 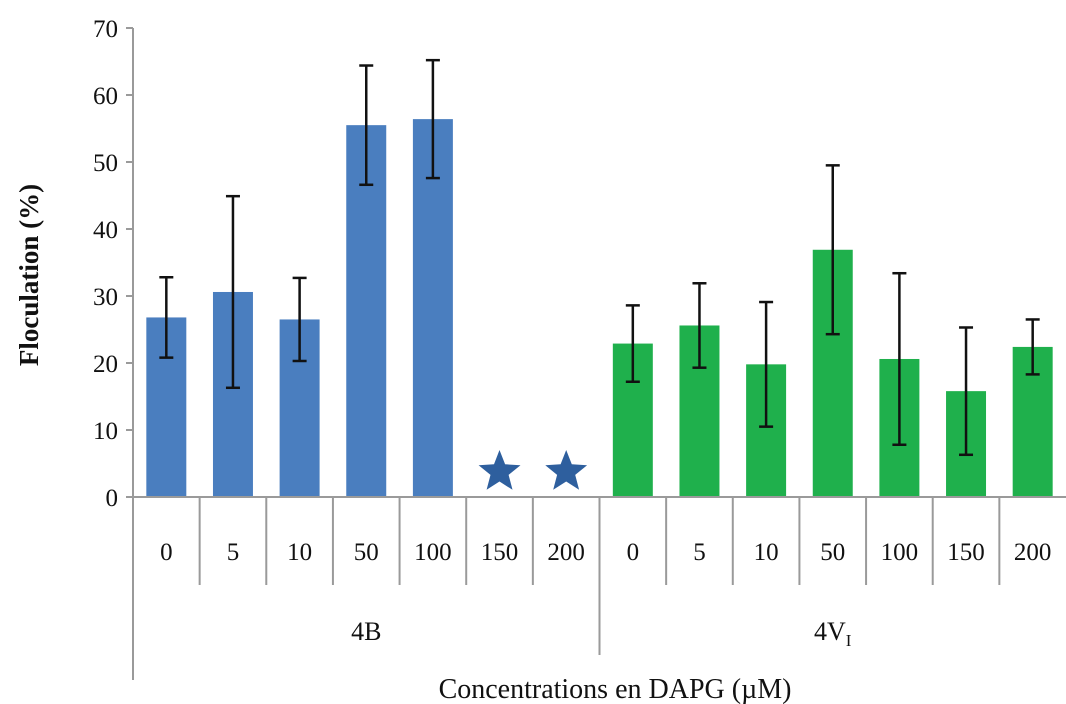 I want to click on y-axis: 0 10 20 30 40 50 60 70, so click(x=113, y=264).